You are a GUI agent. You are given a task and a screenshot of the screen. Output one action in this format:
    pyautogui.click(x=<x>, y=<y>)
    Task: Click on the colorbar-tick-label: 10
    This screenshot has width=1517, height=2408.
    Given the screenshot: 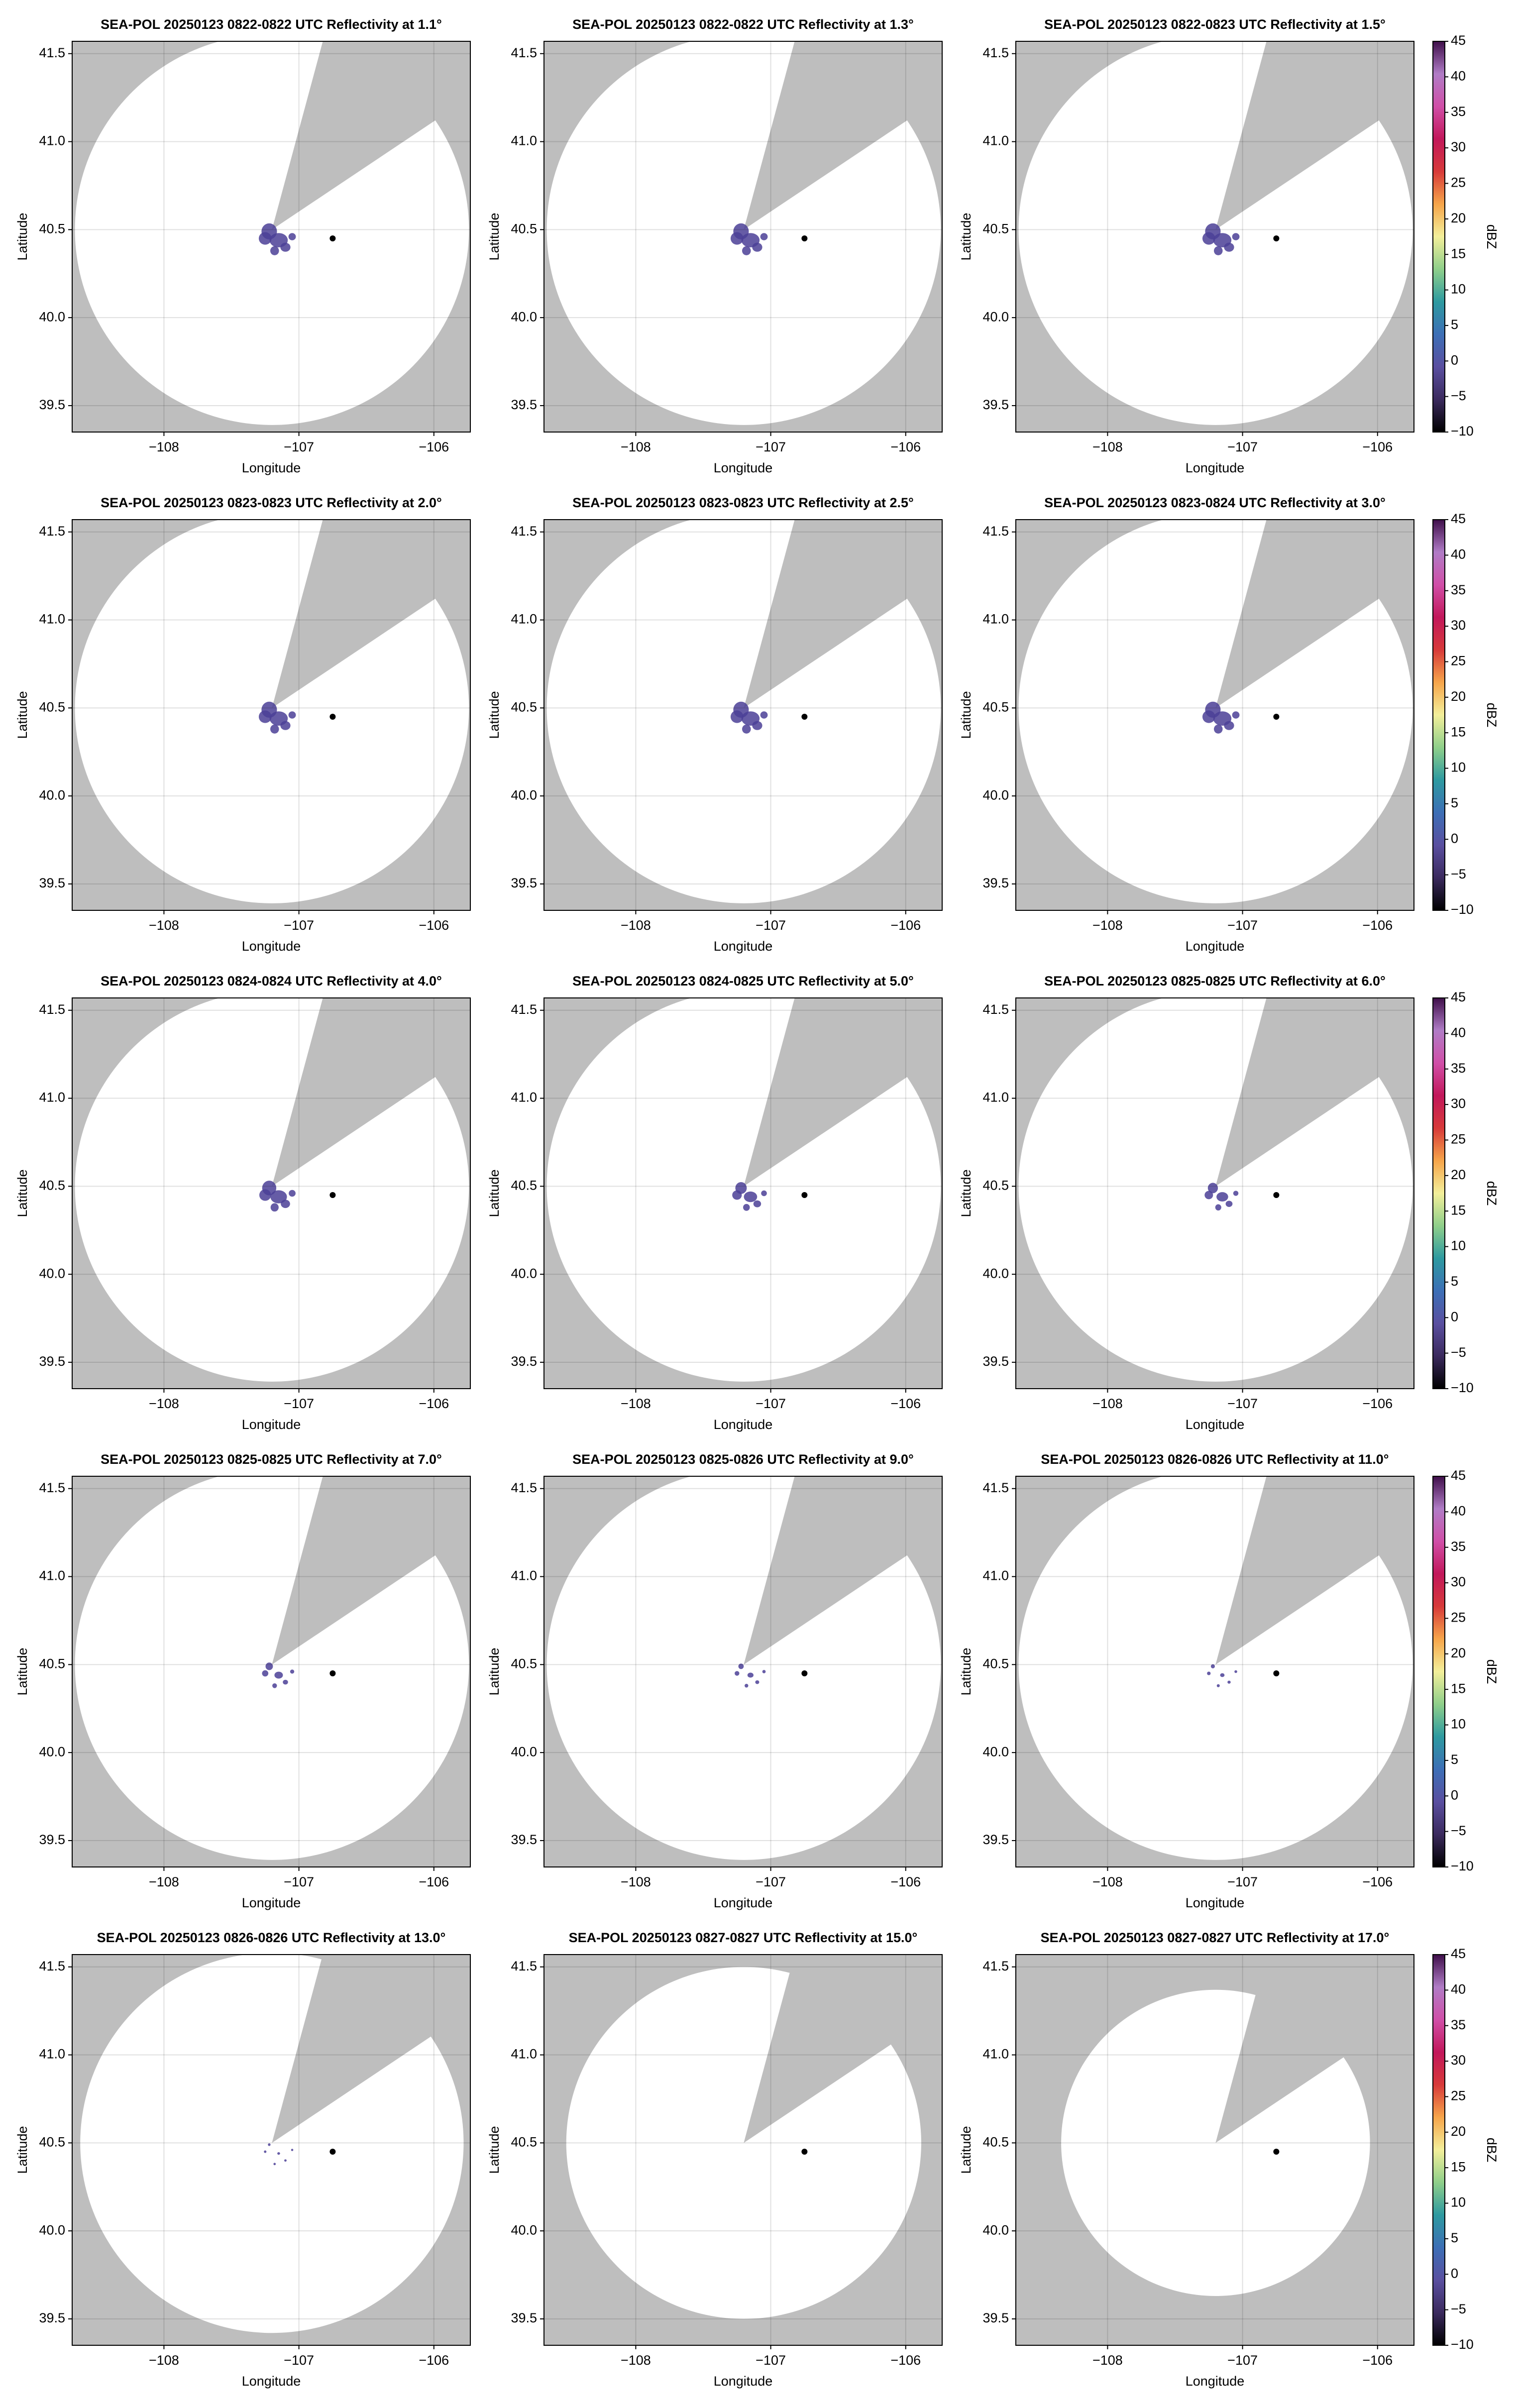 What is the action you would take?
    pyautogui.click(x=1459, y=1245)
    